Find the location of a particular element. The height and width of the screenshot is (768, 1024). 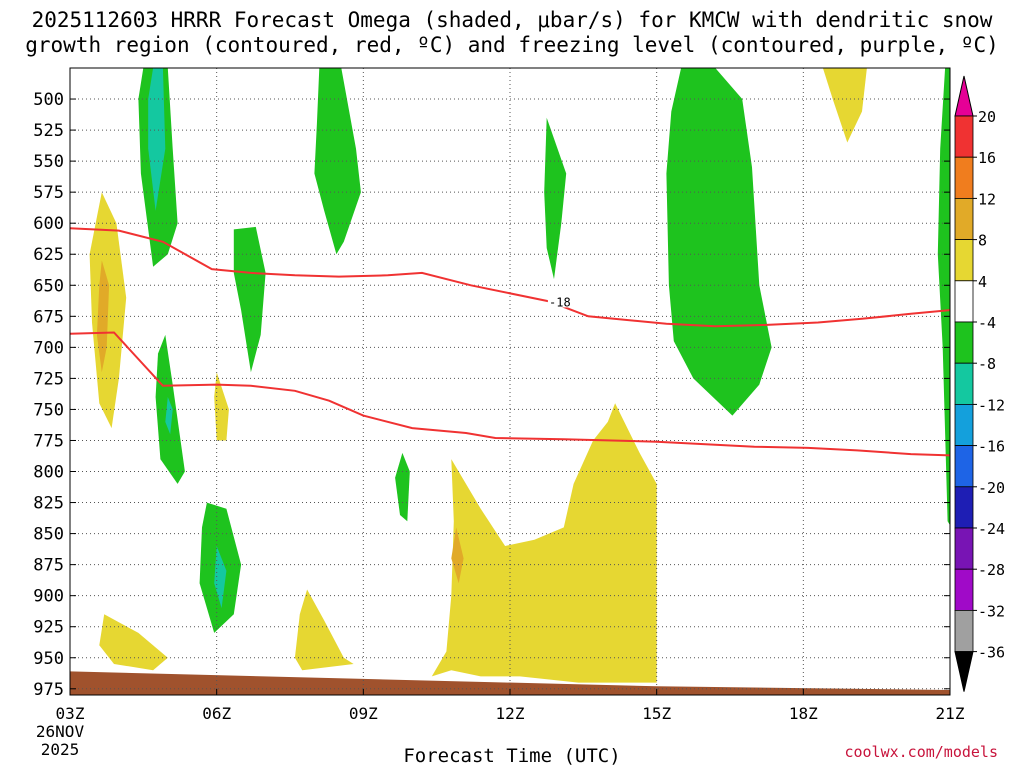

x-tick-label: 21Z is located at coordinates (950, 713).